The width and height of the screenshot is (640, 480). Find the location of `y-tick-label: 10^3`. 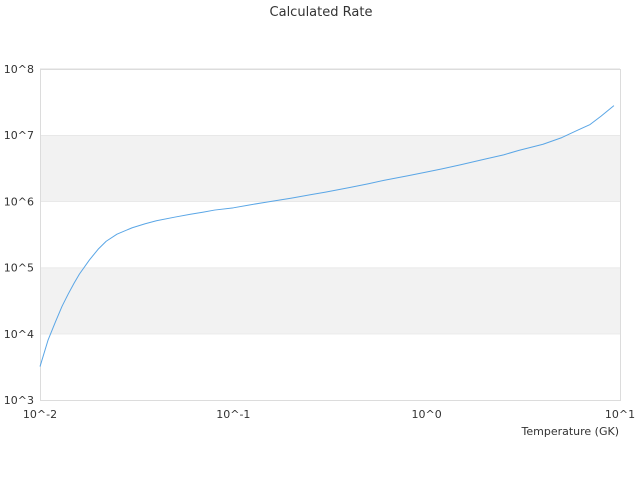

y-tick-label: 10^3 is located at coordinates (19, 400).